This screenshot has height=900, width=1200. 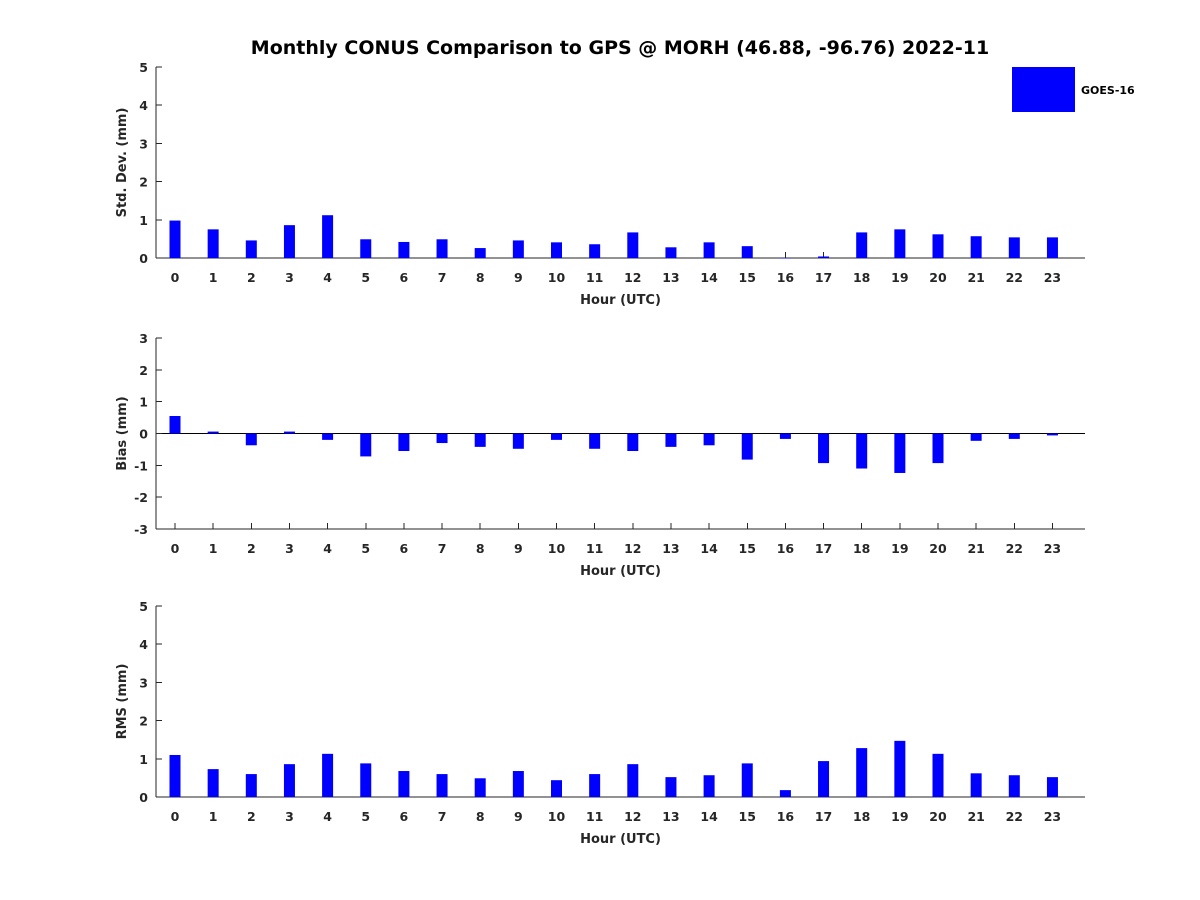 I want to click on x-tick-label: 3, so click(x=289, y=816).